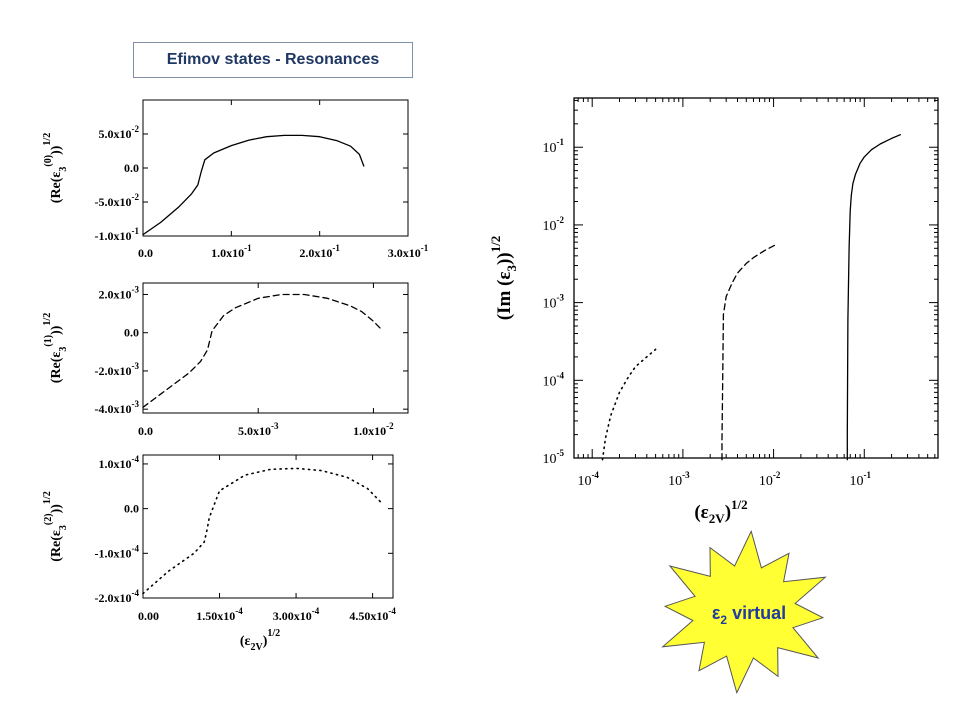 The image size is (960, 720). Describe the element at coordinates (679, 479) in the screenshot. I see `x-tick-label: 10⁻³` at that location.